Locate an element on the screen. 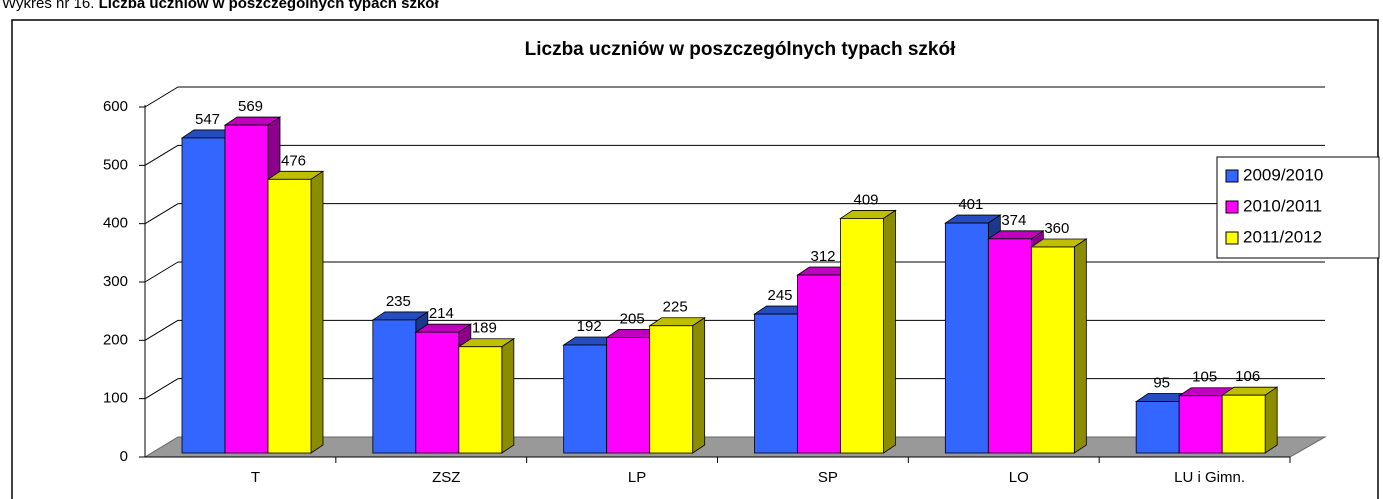  value-label: 105 is located at coordinates (1204, 377).